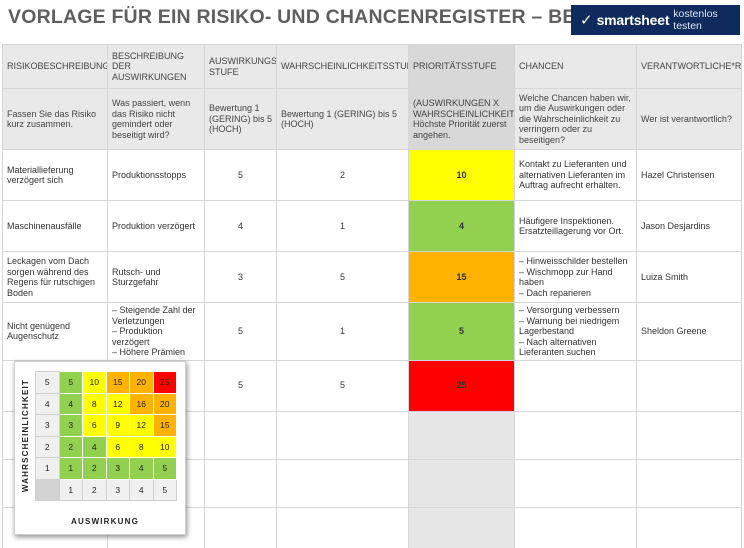 This screenshot has height=548, width=744. What do you see at coordinates (156, 226) in the screenshot?
I see `cell-impact-desc: Produktion verzögert` at bounding box center [156, 226].